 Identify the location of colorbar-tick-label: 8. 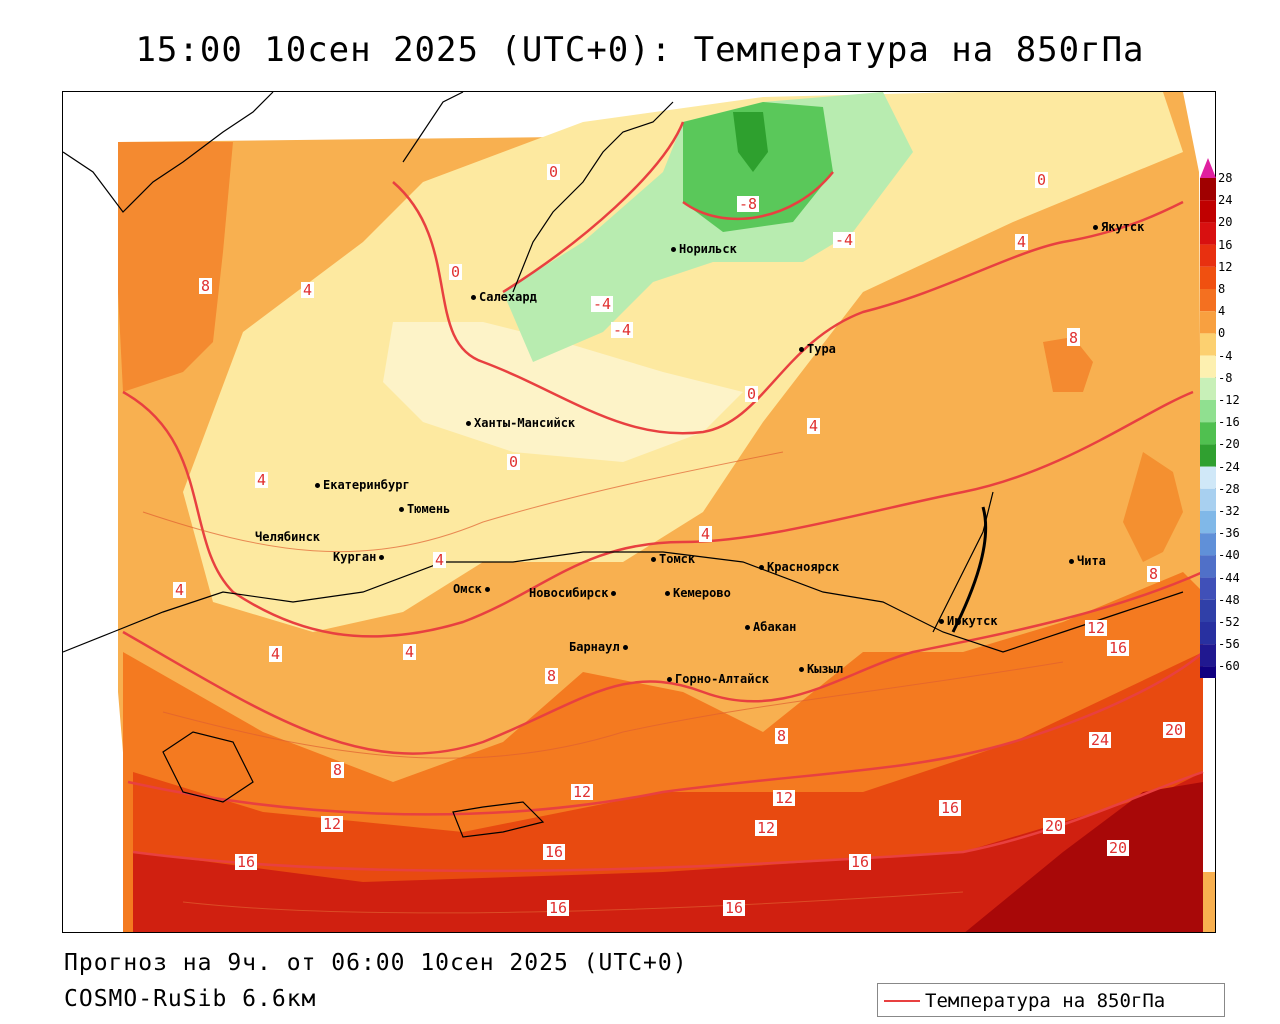
(1222, 289).